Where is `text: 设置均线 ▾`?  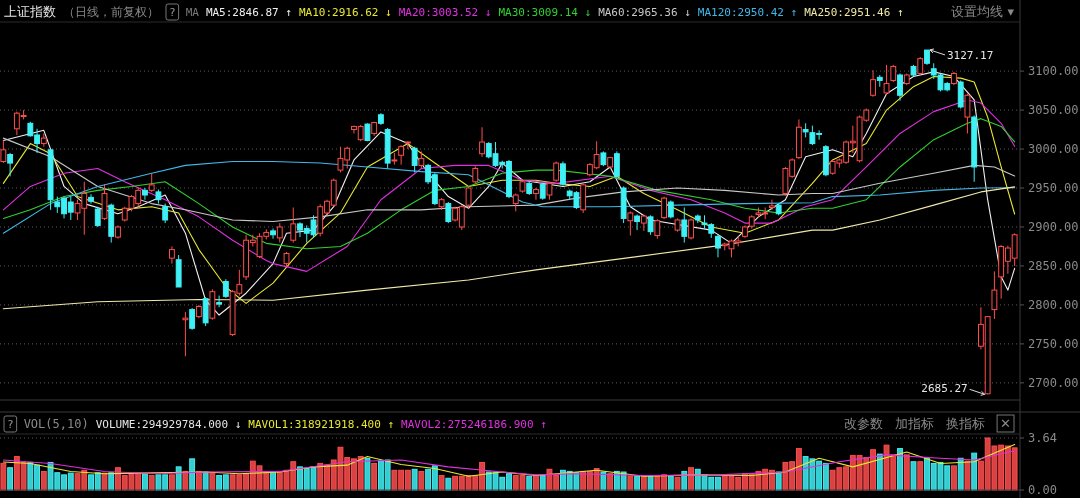 text: 设置均线 ▾ is located at coordinates (983, 11).